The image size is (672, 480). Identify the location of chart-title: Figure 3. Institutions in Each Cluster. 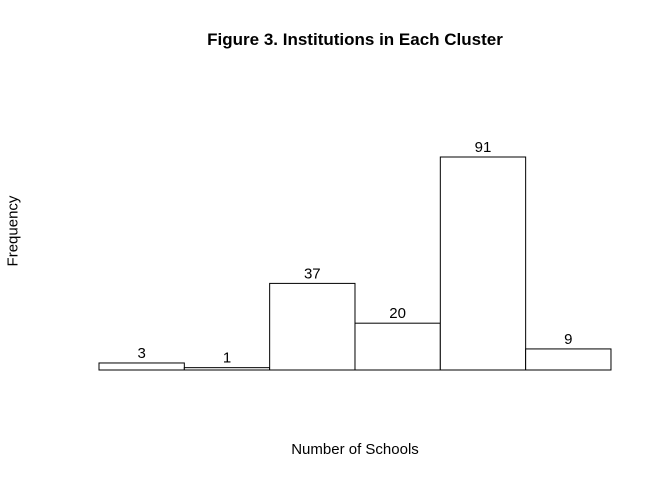
(355, 39).